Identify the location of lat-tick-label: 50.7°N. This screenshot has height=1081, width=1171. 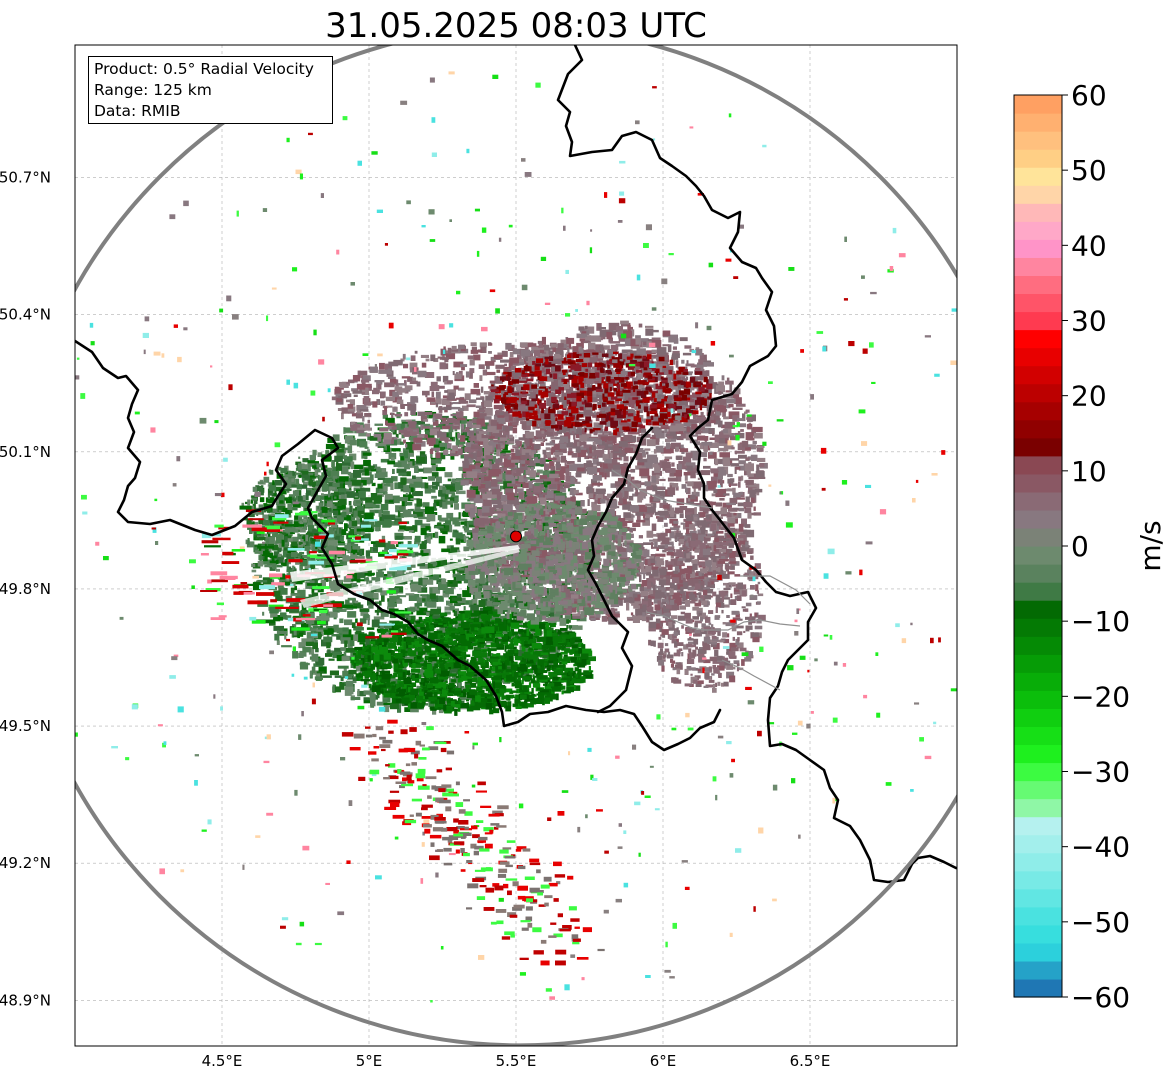
(25, 178).